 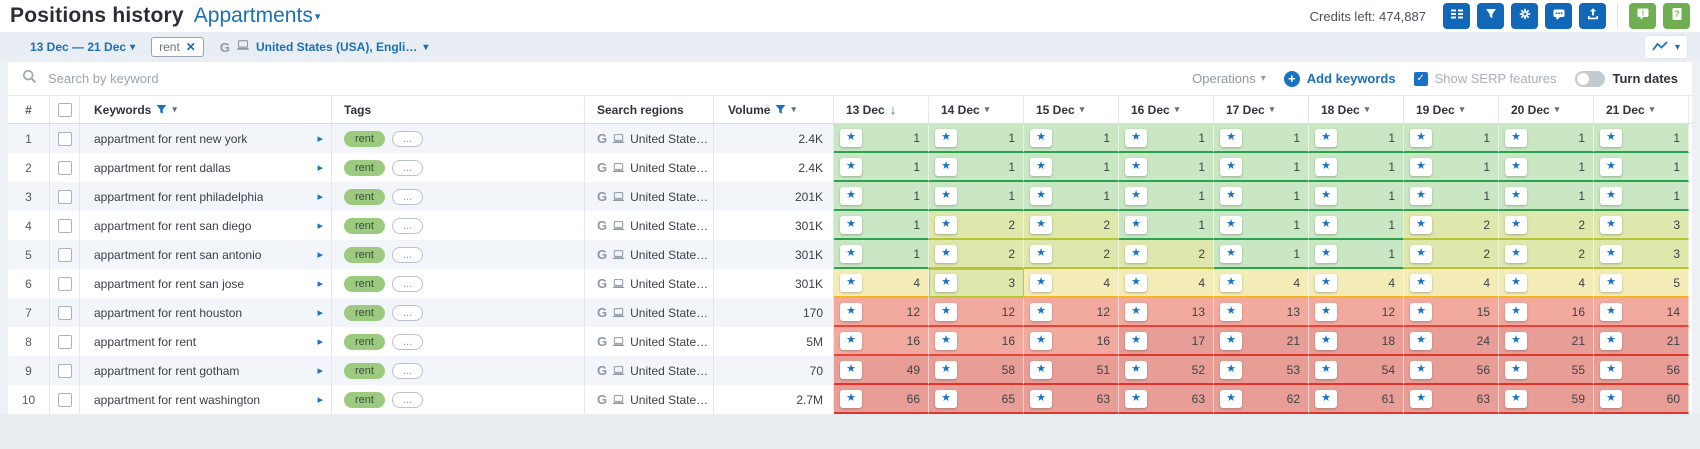 I want to click on checkbox-checked-icon: ✓, so click(x=1420, y=78).